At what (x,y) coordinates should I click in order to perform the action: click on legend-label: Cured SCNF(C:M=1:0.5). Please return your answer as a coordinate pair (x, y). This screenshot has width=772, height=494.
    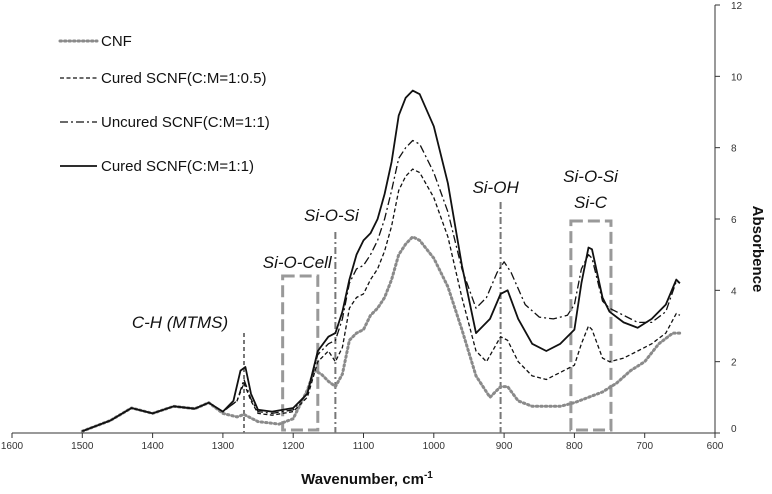
    Looking at the image, I should click on (183, 78).